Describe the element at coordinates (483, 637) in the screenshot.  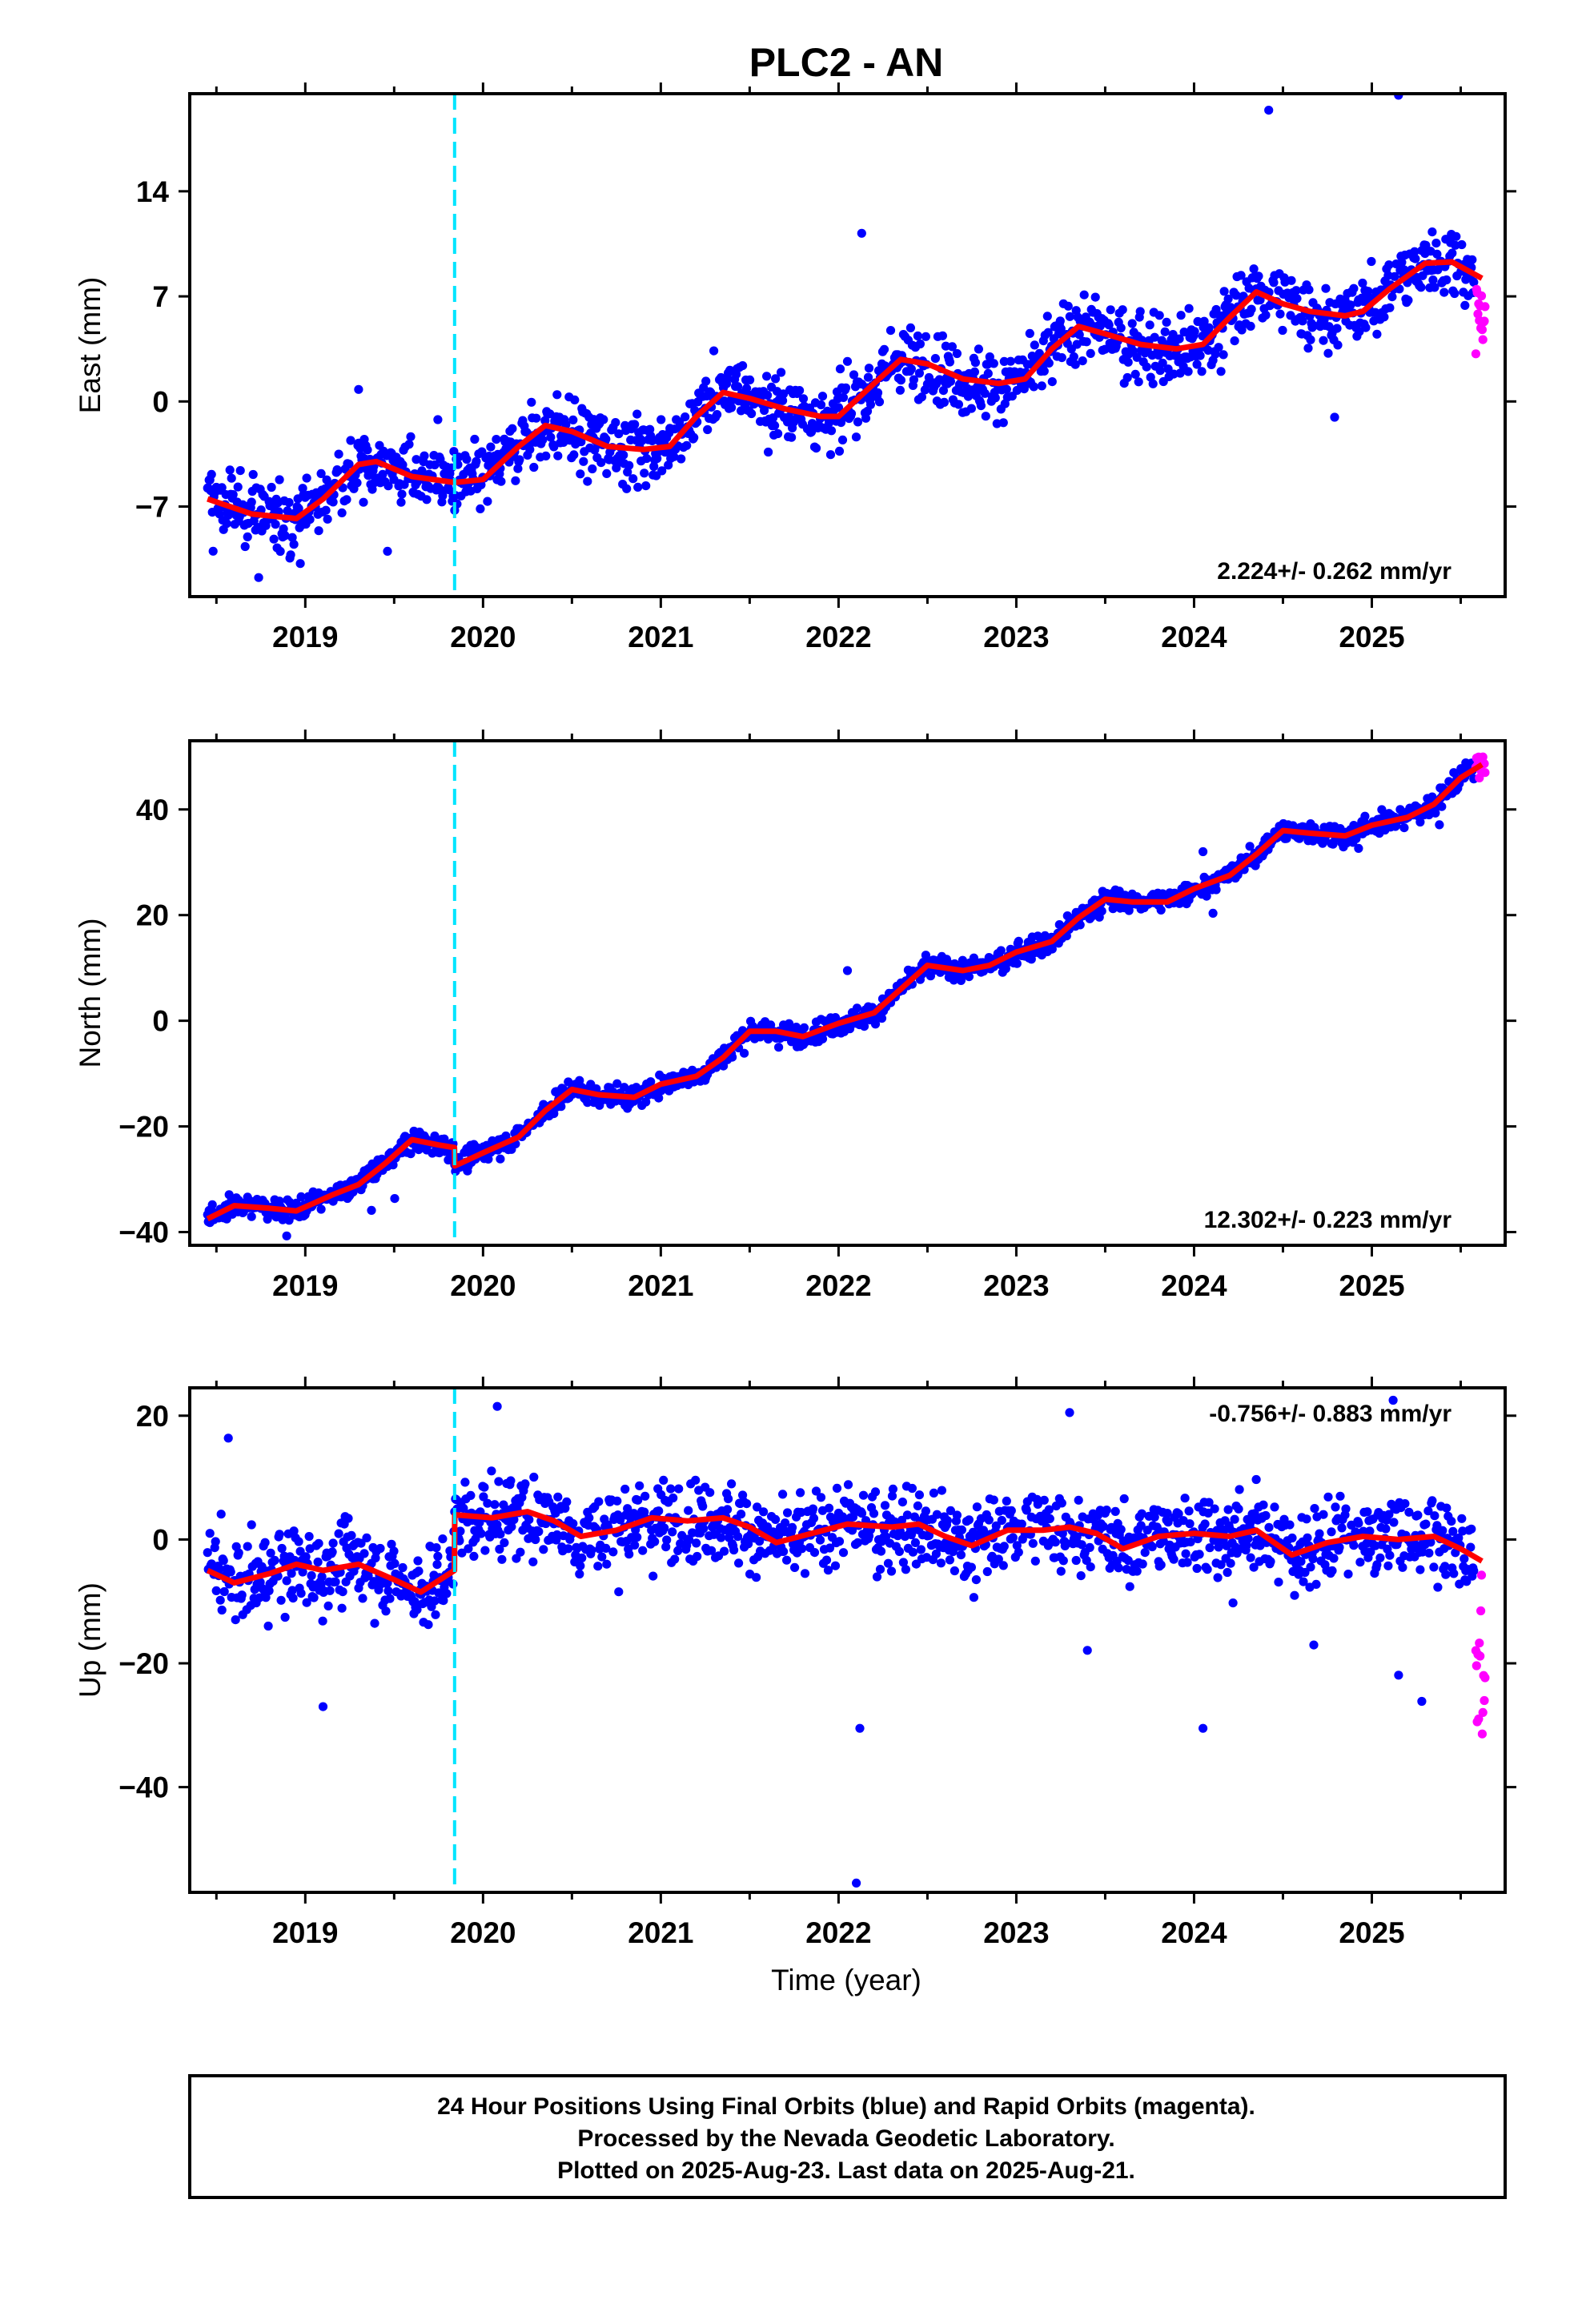
I see `x-tick-label: 2020` at that location.